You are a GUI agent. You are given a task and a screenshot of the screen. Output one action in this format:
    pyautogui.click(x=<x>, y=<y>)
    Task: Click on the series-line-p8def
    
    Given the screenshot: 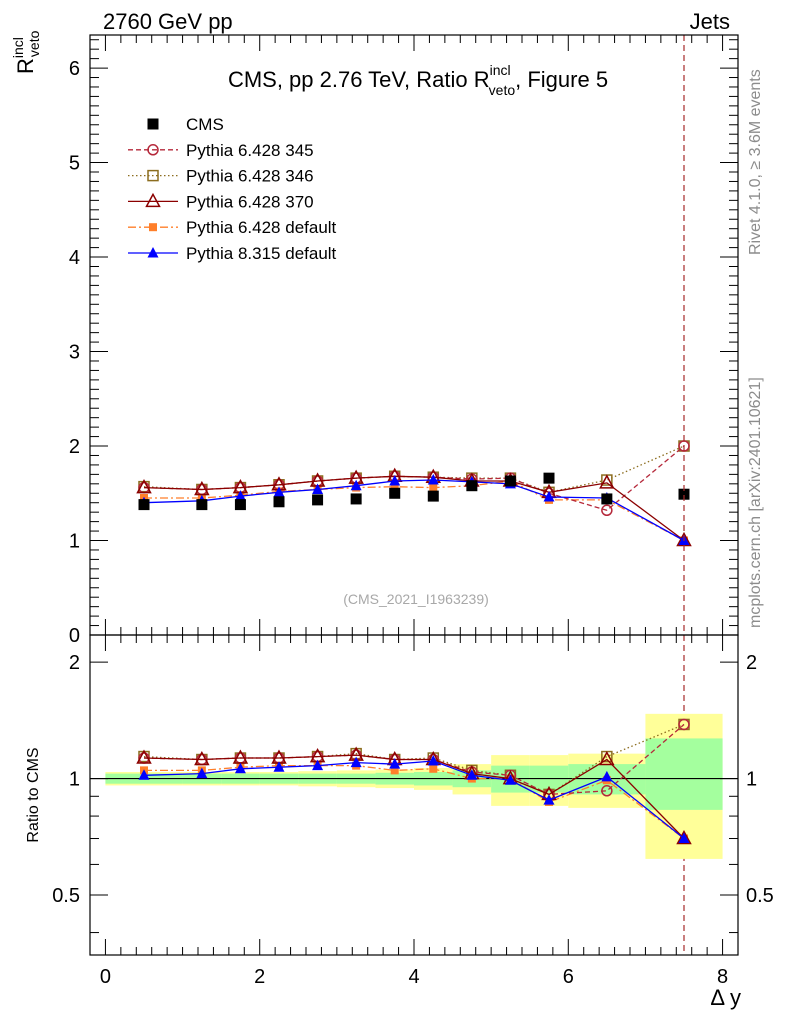 What is the action you would take?
    pyautogui.click(x=414, y=510)
    